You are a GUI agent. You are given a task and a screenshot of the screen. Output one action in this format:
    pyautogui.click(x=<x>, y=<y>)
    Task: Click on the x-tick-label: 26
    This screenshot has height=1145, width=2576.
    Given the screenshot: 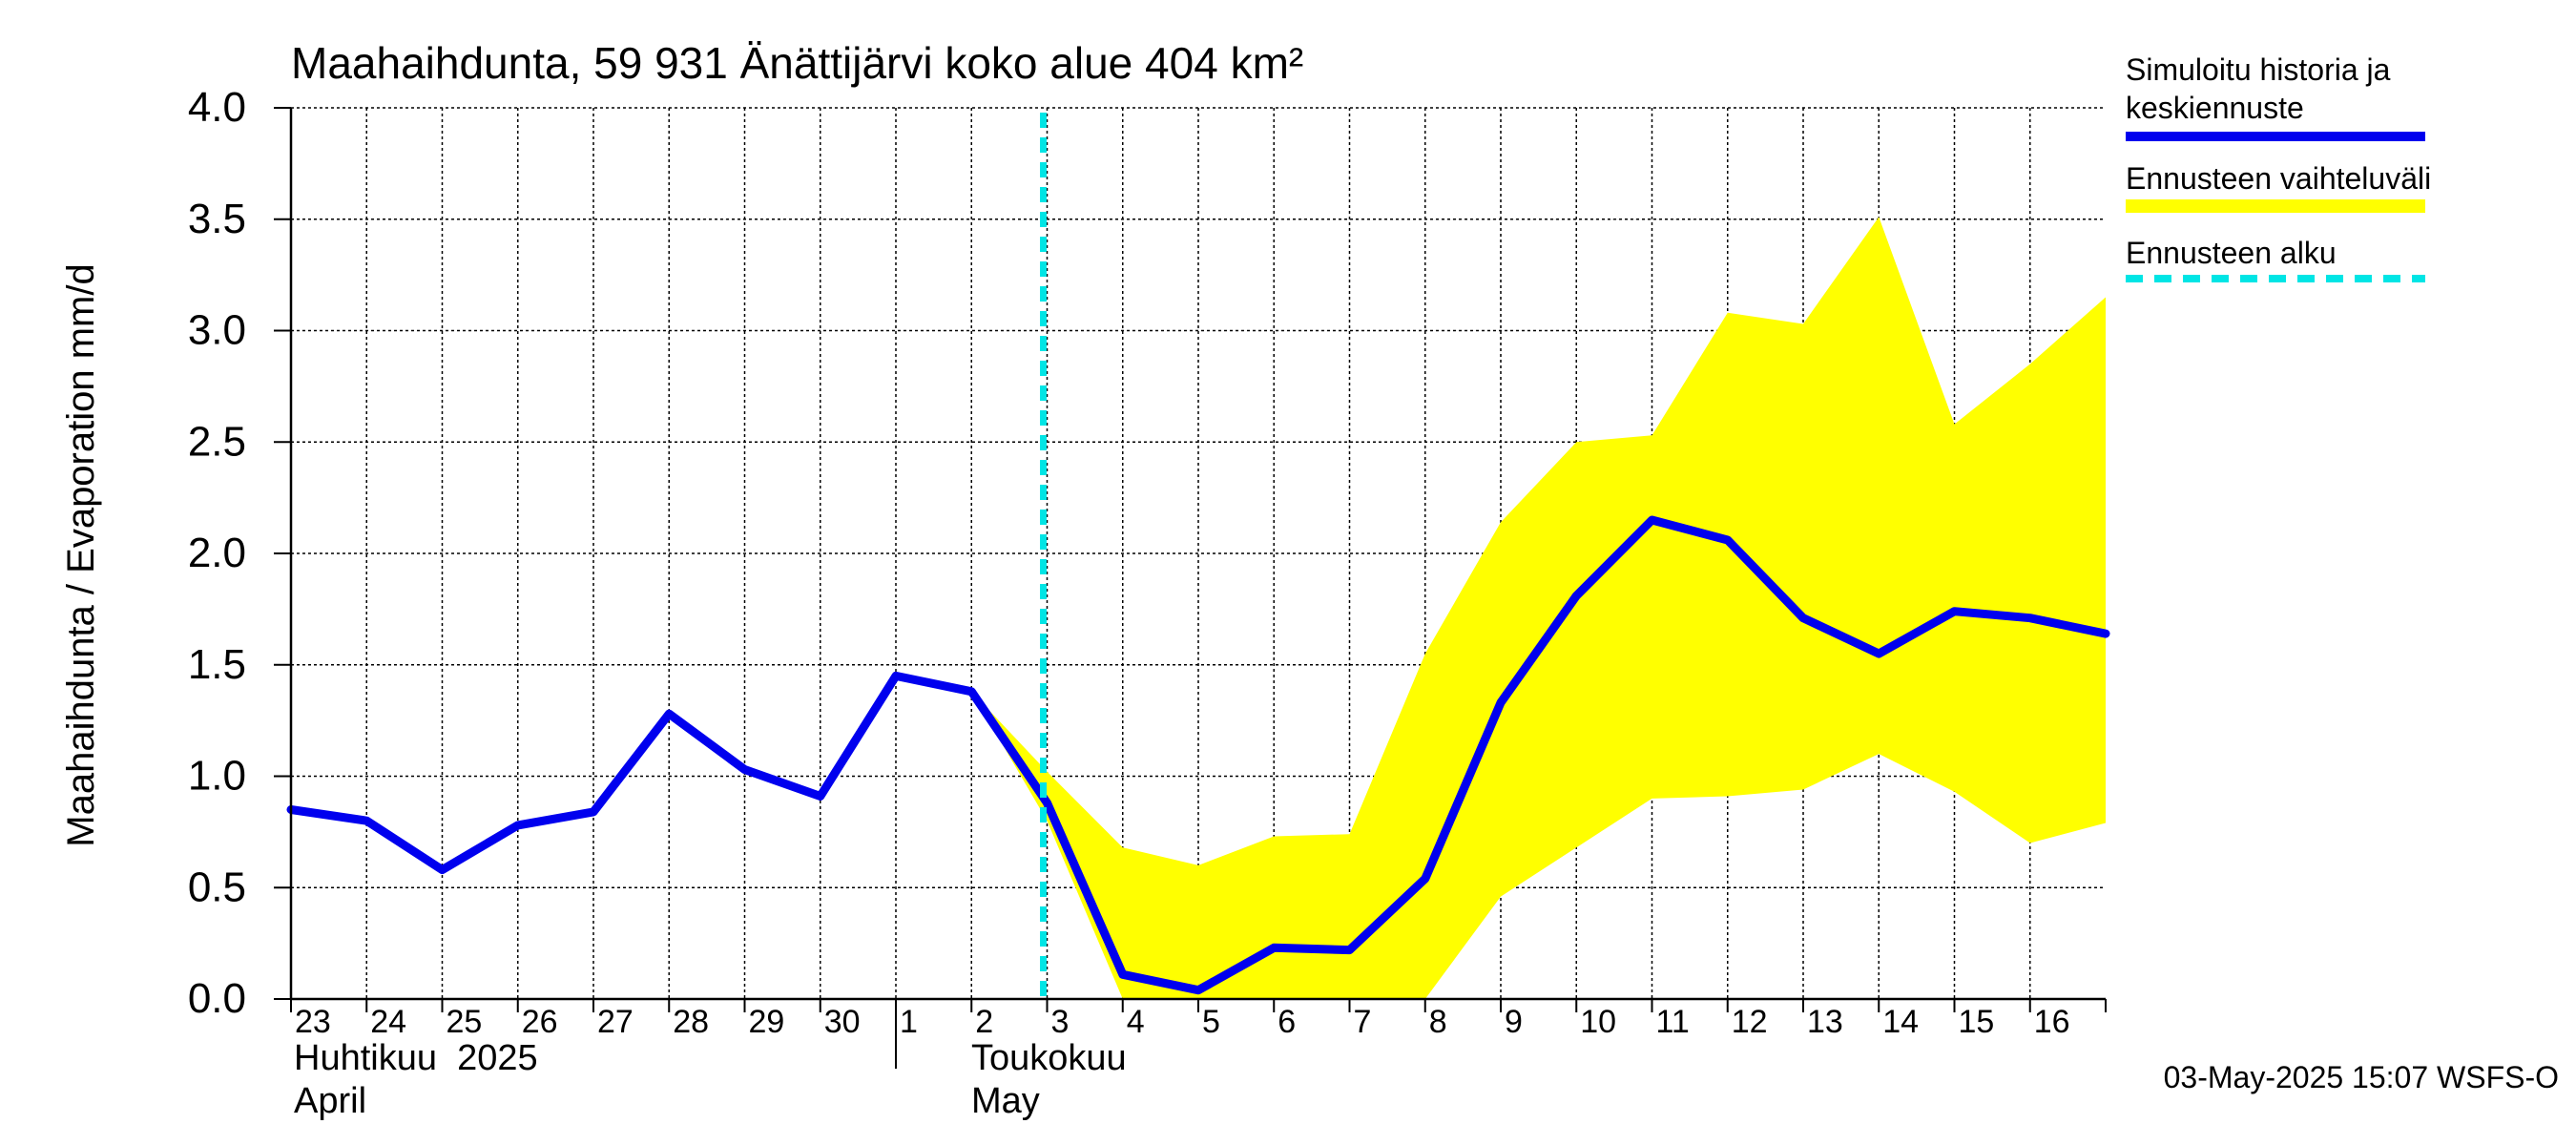 What is the action you would take?
    pyautogui.click(x=540, y=1022)
    